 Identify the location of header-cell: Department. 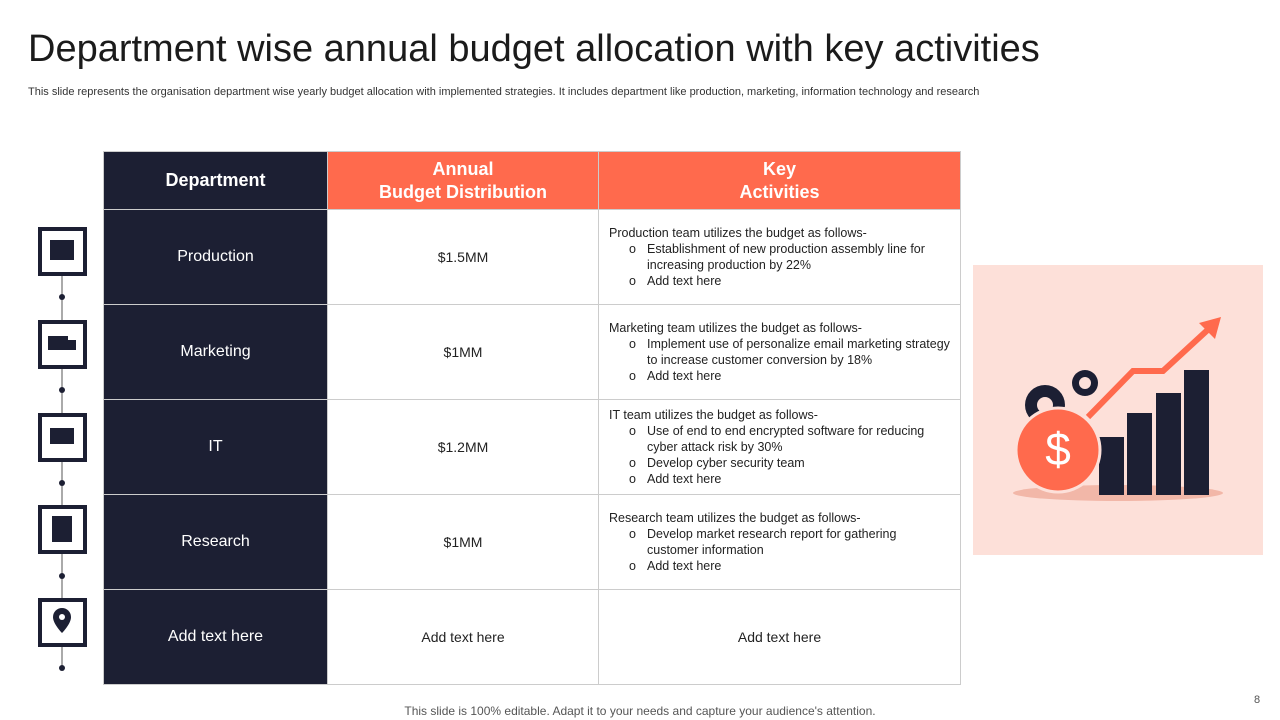
(215, 180).